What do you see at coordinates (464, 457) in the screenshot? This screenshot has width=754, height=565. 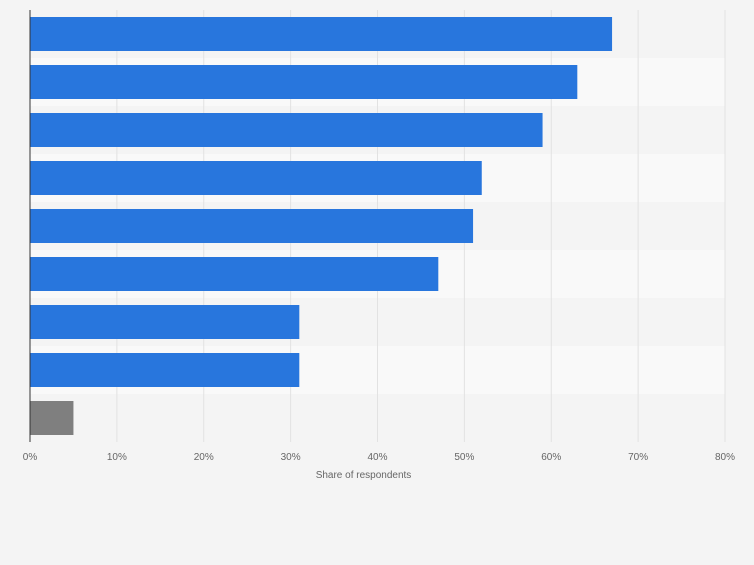 I see `x-tick-label: 50%` at bounding box center [464, 457].